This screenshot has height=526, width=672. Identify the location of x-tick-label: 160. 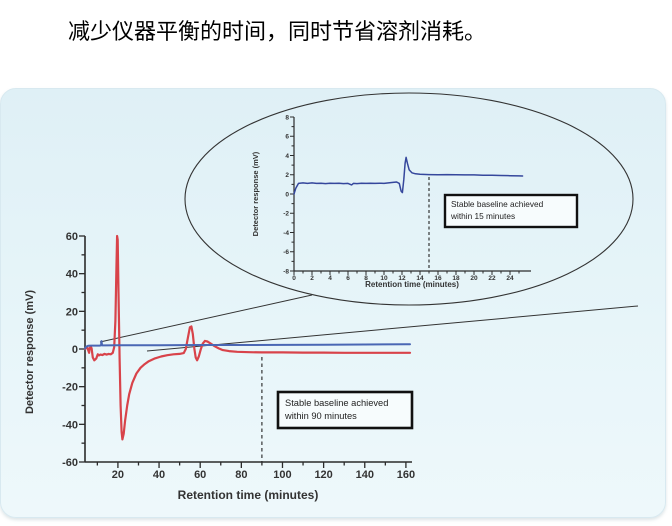
(406, 475).